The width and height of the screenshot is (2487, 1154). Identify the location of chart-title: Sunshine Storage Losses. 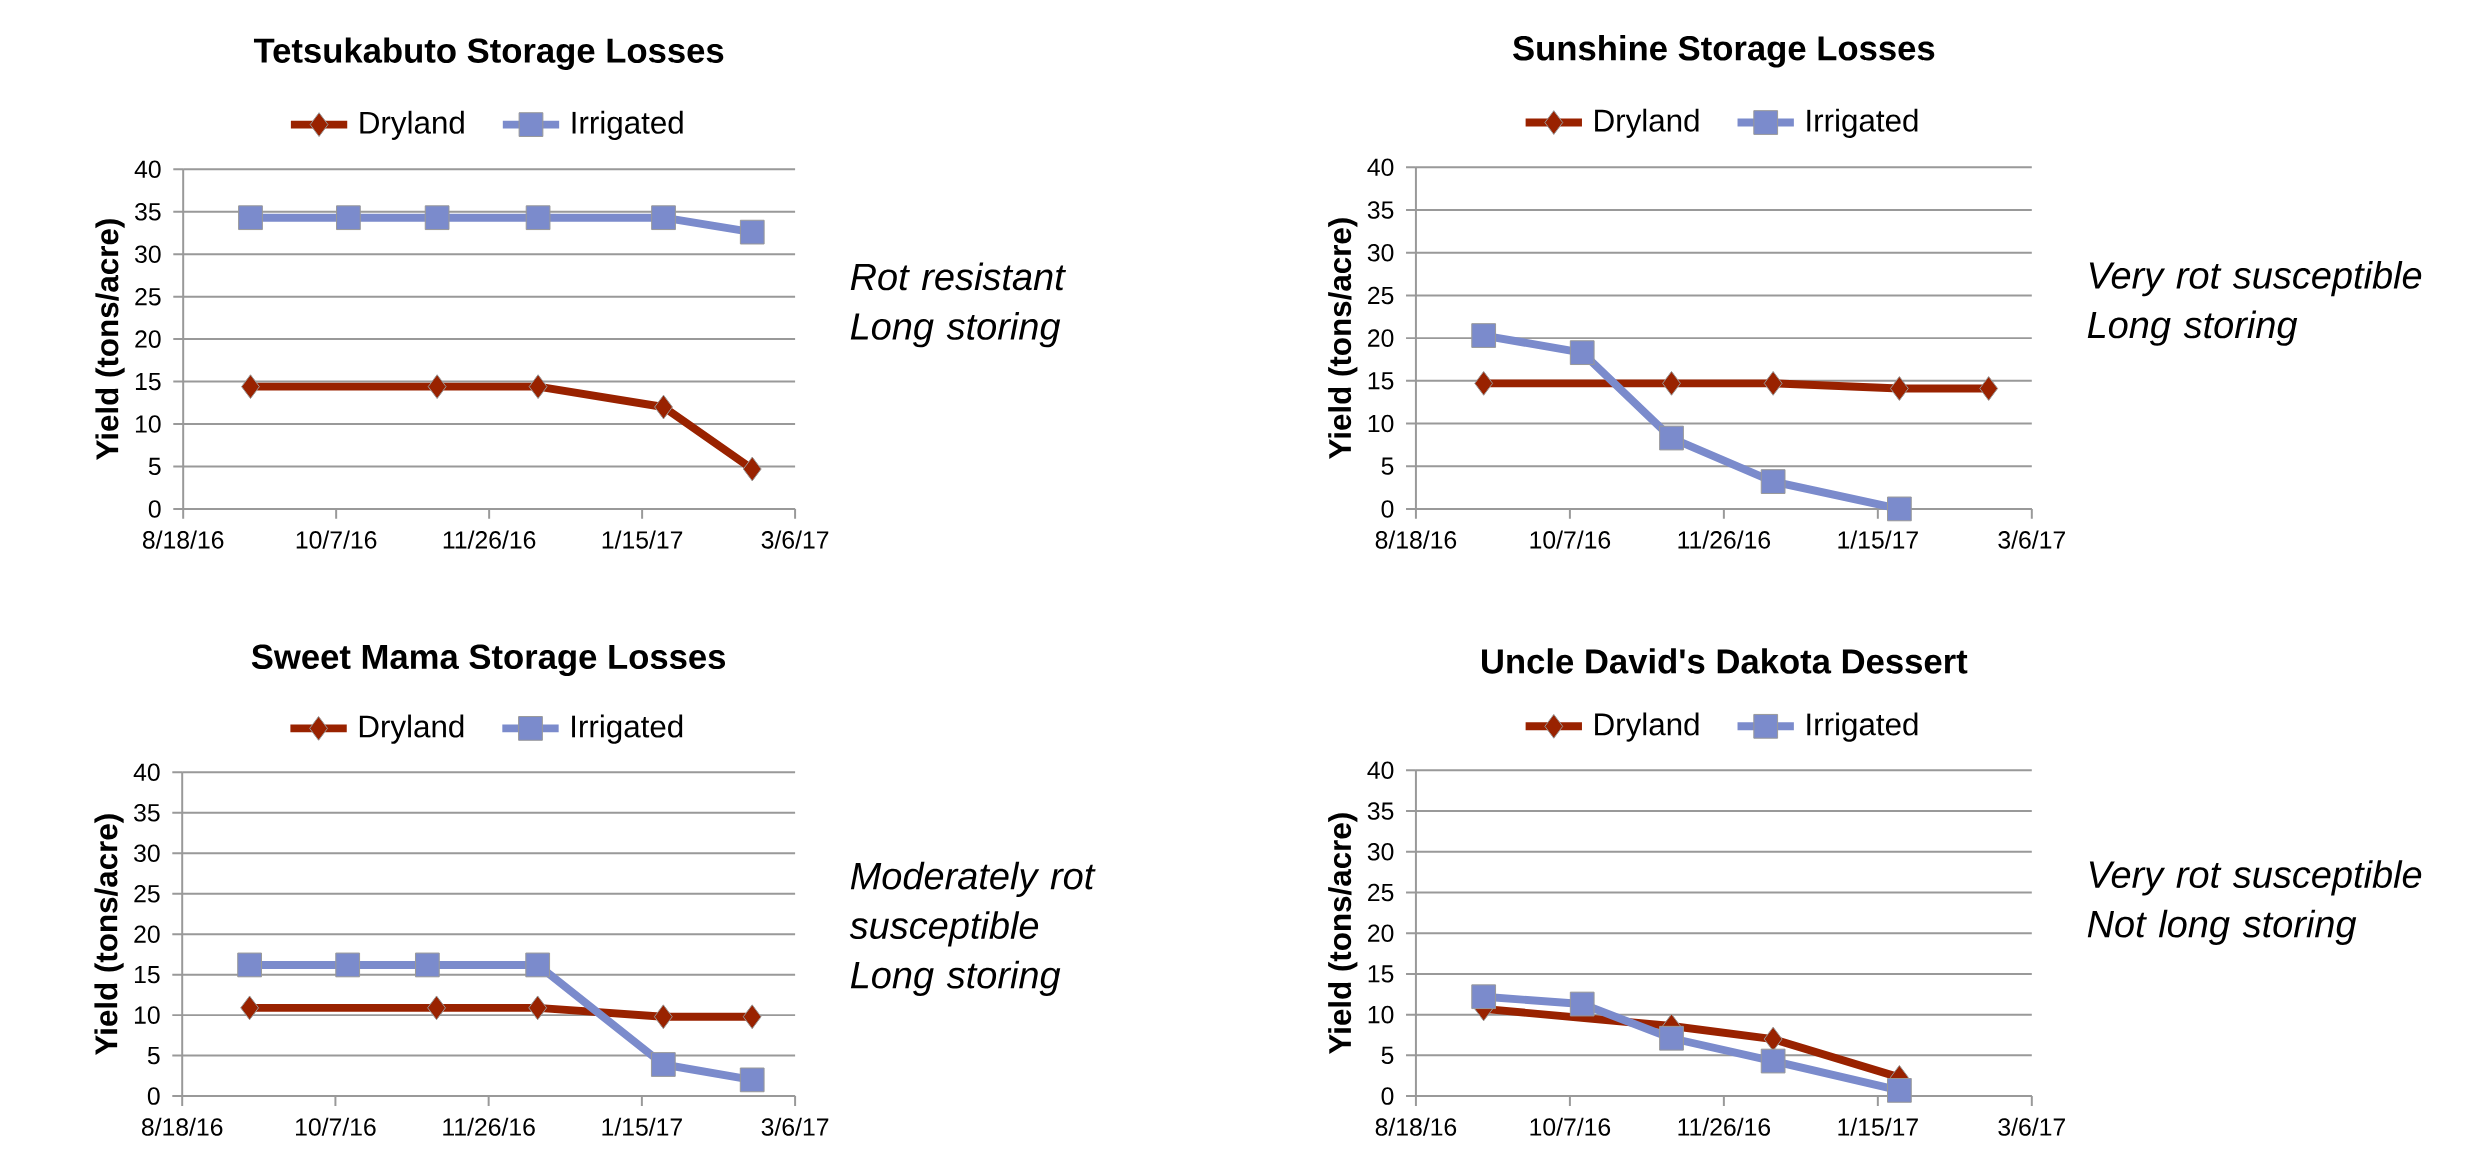
(1724, 51).